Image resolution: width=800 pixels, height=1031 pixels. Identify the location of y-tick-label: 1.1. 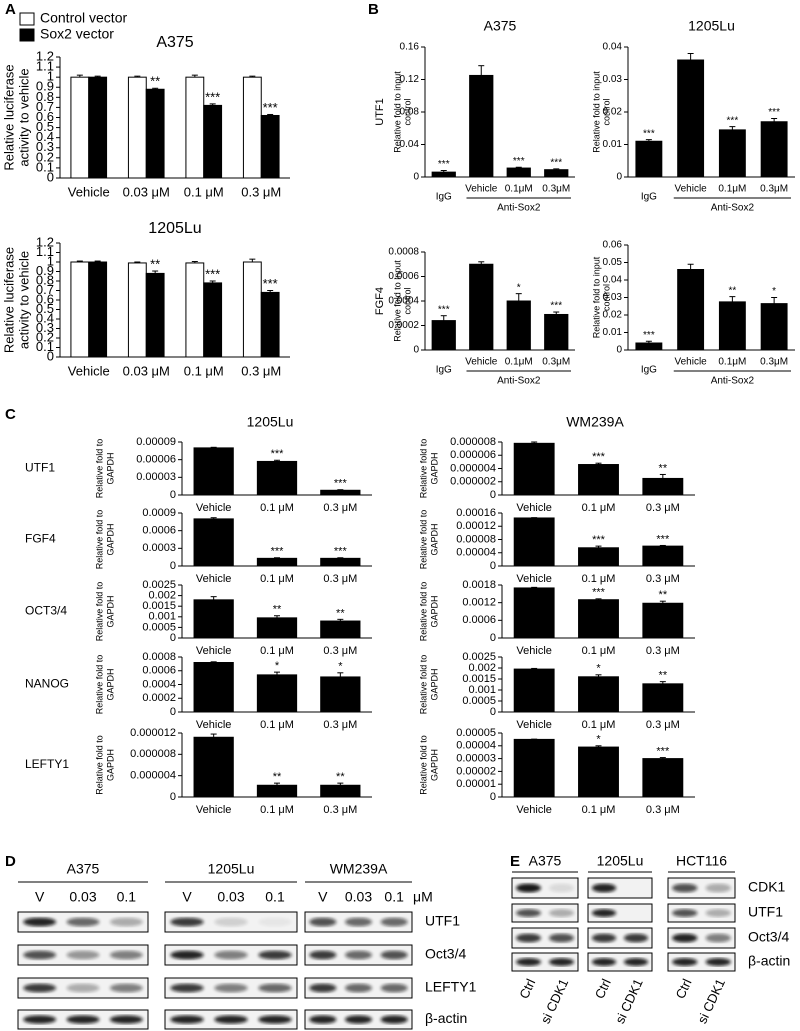
(45, 66).